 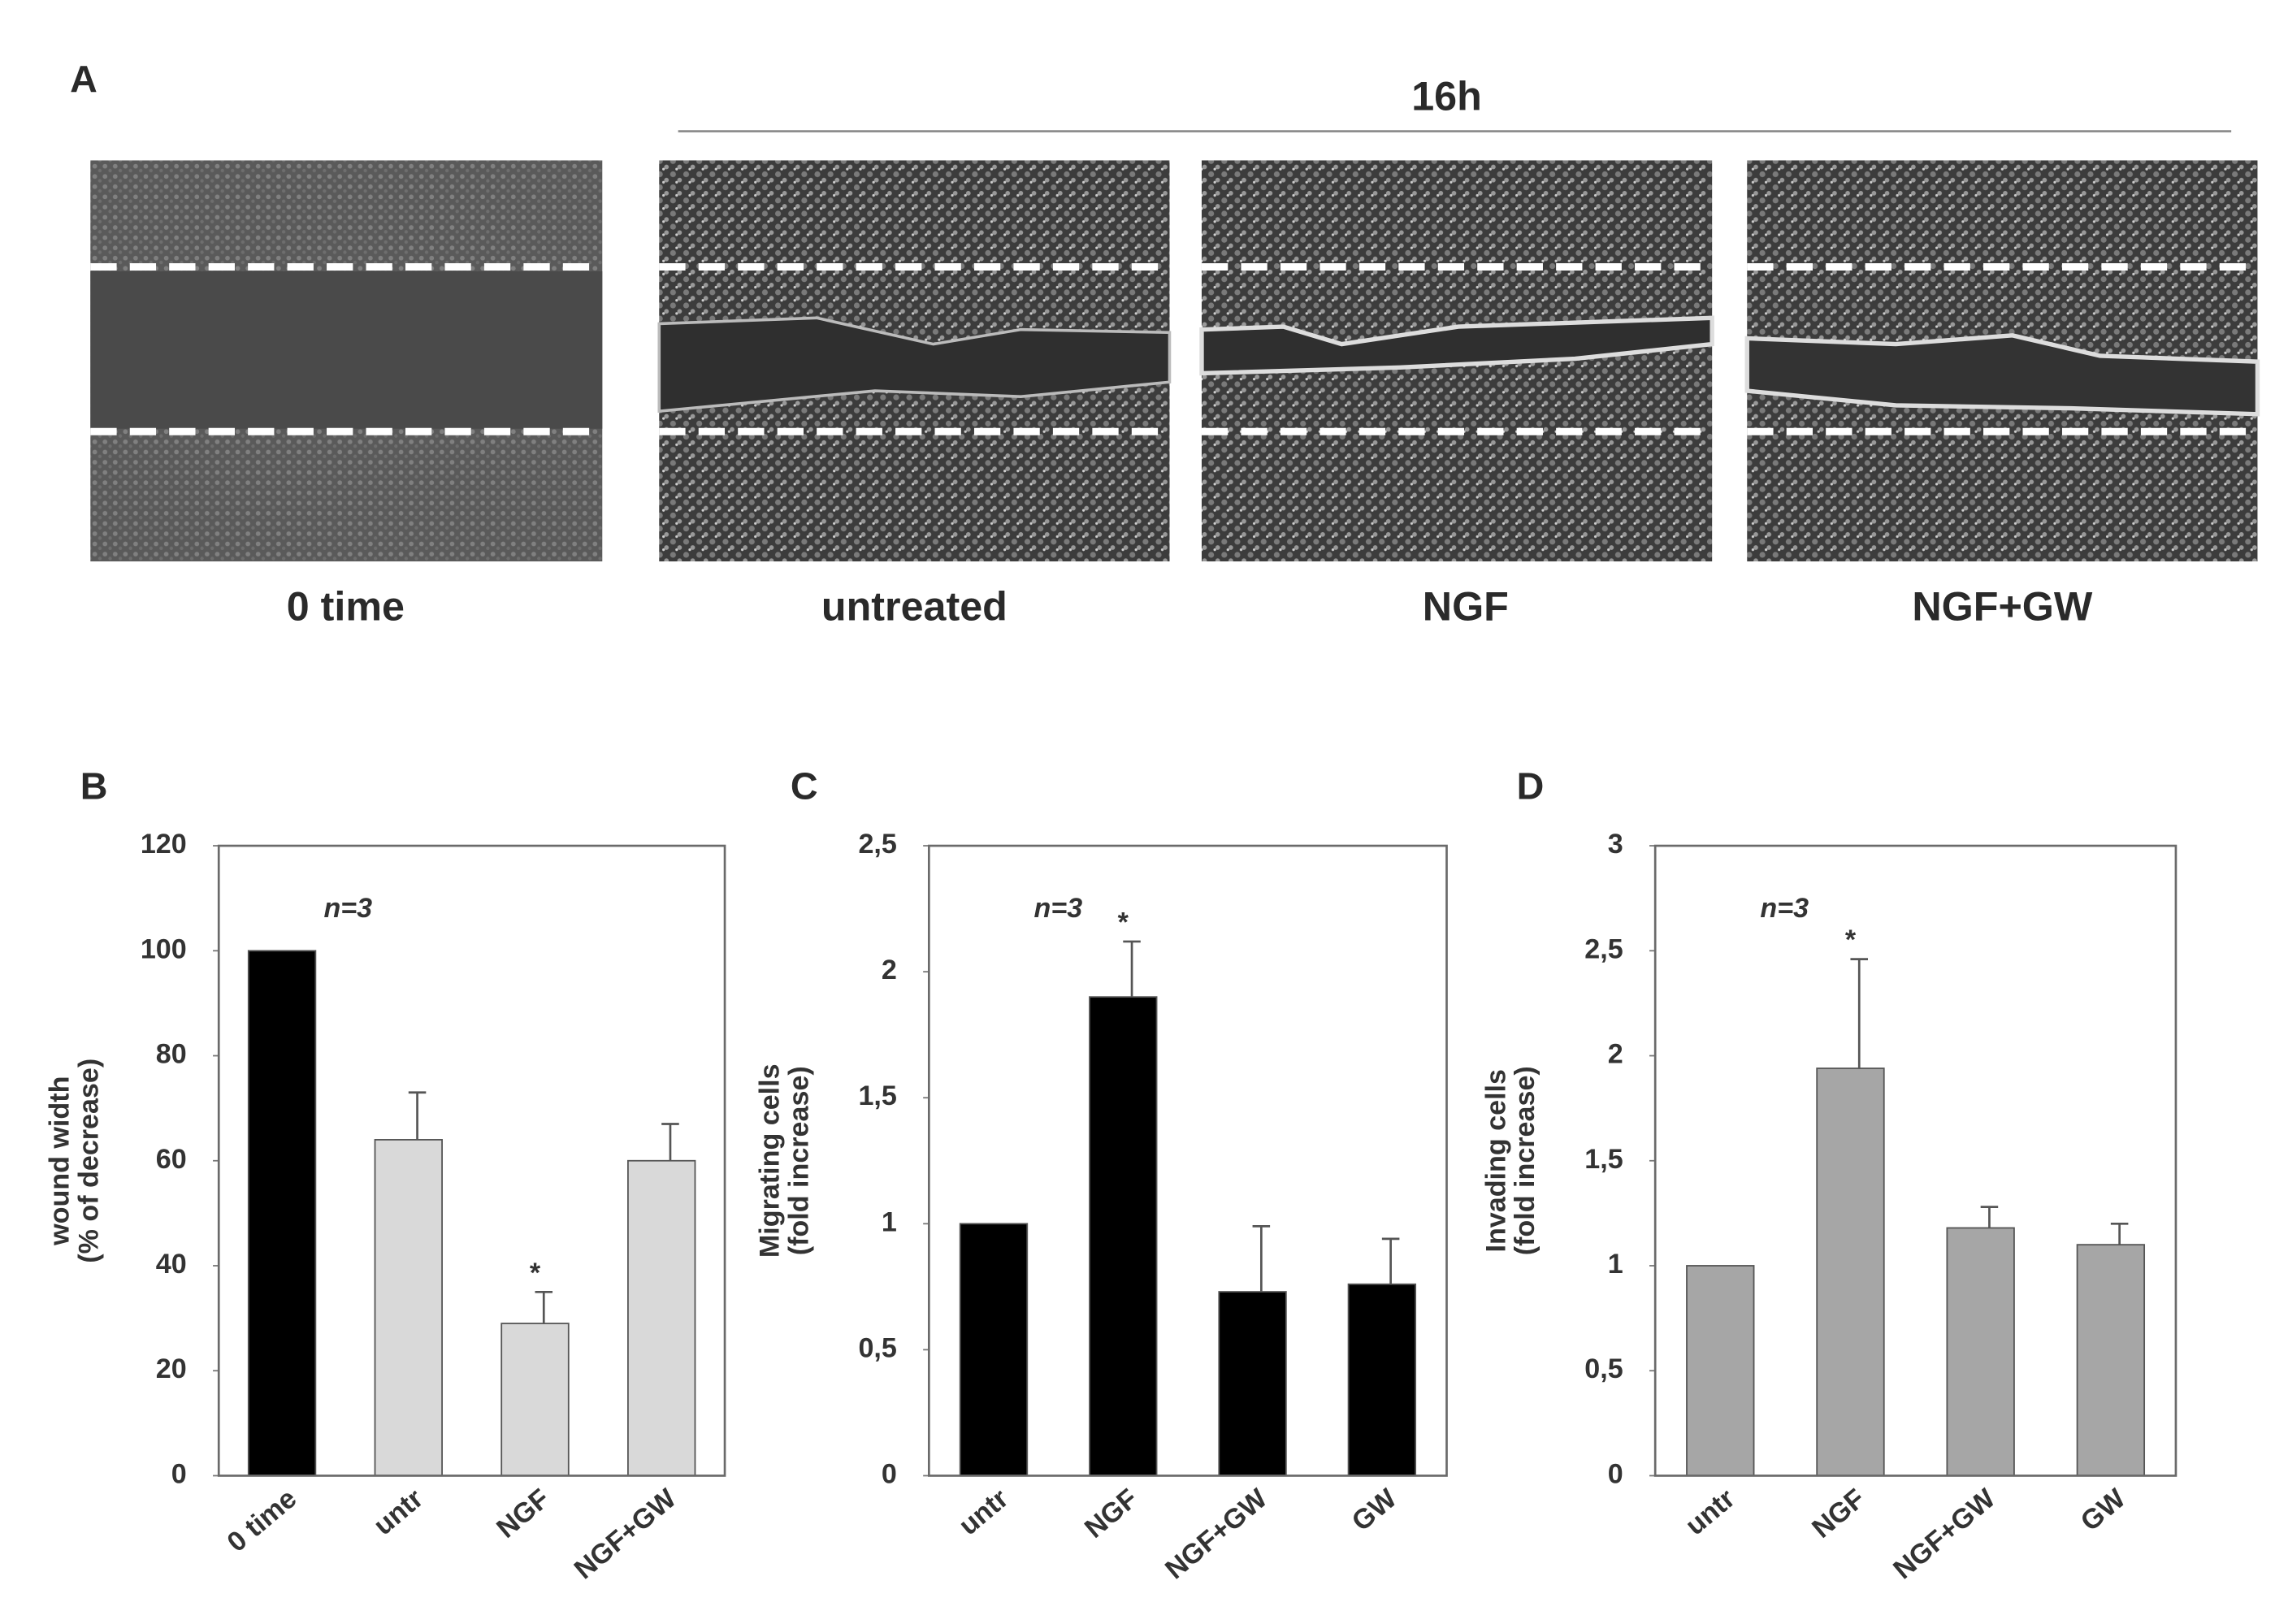 I want to click on y-axis-title: Invading cells, so click(x=1495, y=1160).